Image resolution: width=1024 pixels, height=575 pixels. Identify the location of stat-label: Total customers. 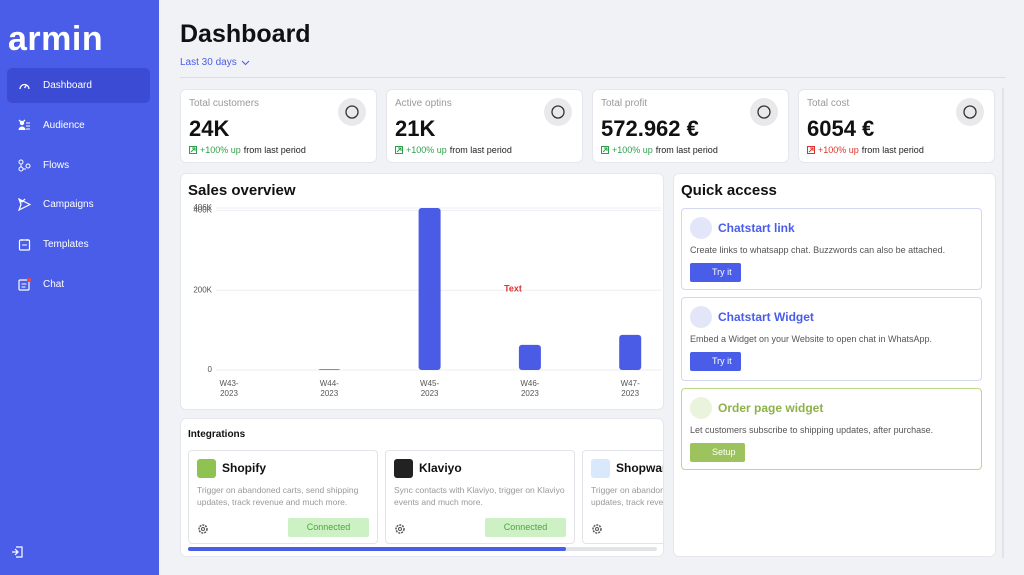
(224, 103).